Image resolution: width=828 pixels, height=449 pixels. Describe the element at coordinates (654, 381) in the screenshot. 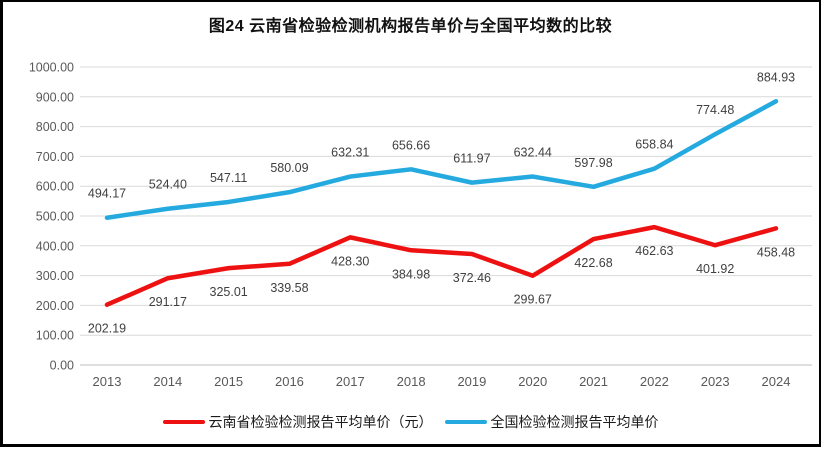

I see `x-tick-label: 2022` at that location.